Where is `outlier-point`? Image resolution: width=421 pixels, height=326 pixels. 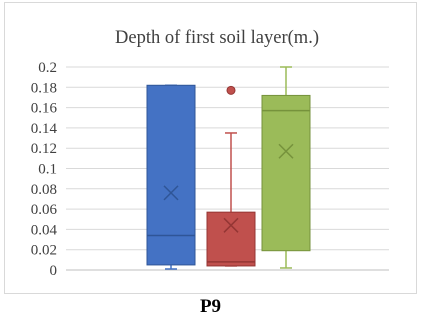 outlier-point is located at coordinates (231, 90).